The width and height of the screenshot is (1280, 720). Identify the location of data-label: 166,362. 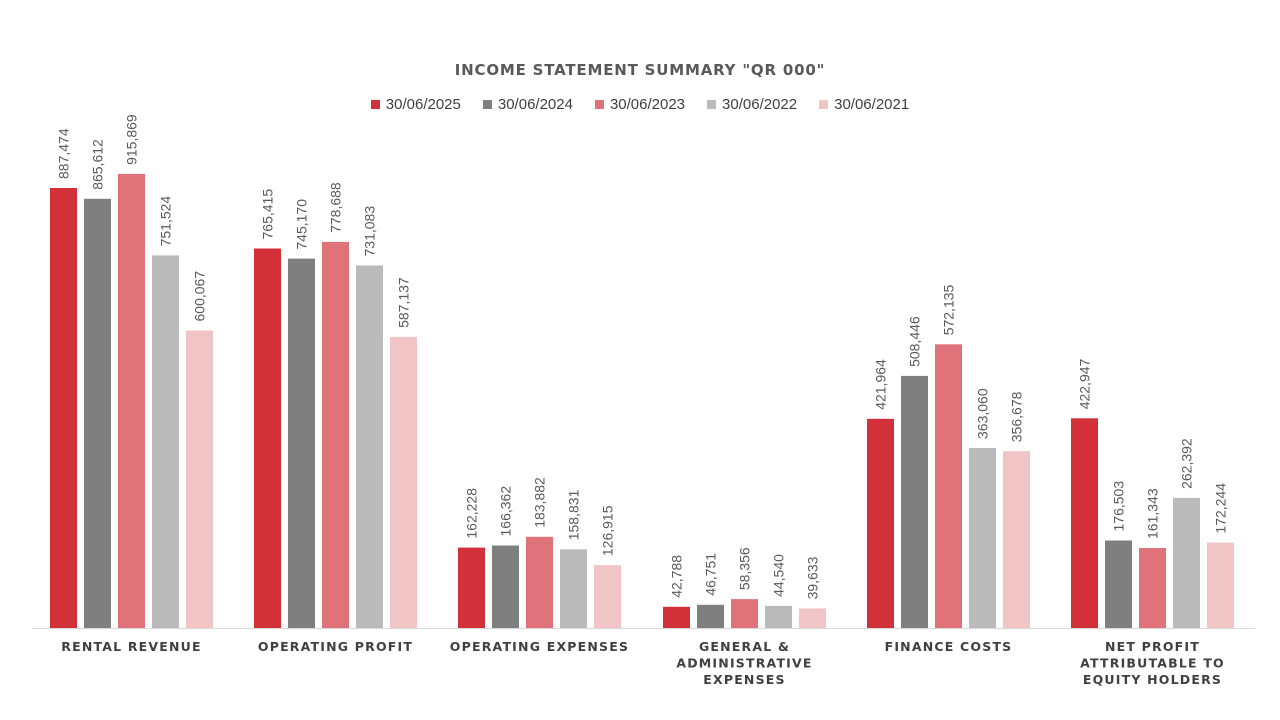
(506, 511).